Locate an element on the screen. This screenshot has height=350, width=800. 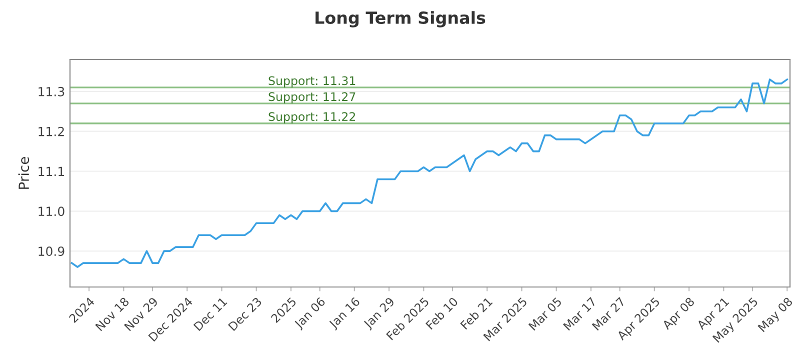
y-tick-label: 11.1 is located at coordinates (51, 171).